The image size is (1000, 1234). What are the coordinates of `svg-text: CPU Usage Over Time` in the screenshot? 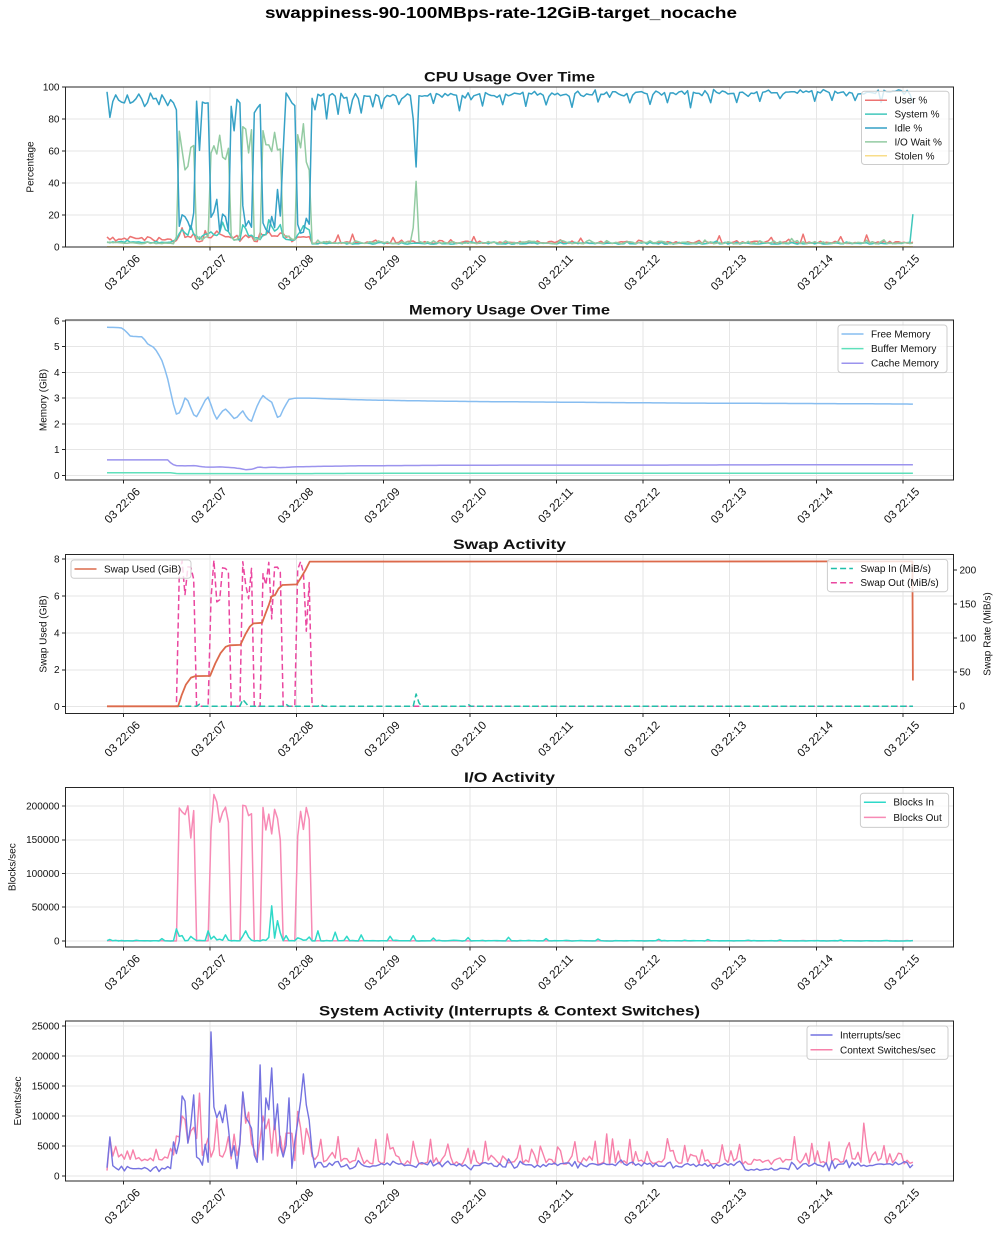 It's located at (509, 77).